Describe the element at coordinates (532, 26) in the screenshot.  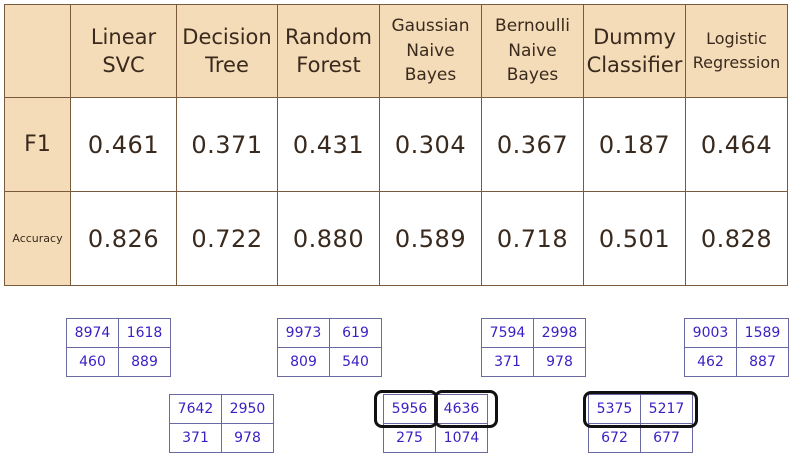
I see `header-line: Bernoulli` at that location.